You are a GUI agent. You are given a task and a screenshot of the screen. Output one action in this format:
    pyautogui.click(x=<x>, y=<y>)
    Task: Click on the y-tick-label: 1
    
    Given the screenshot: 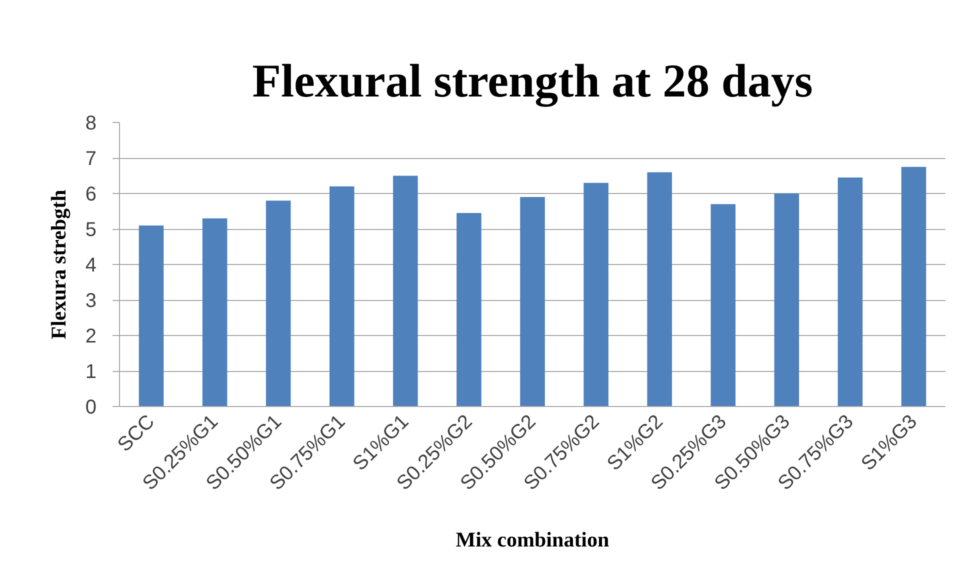 What is the action you would take?
    pyautogui.click(x=90, y=372)
    